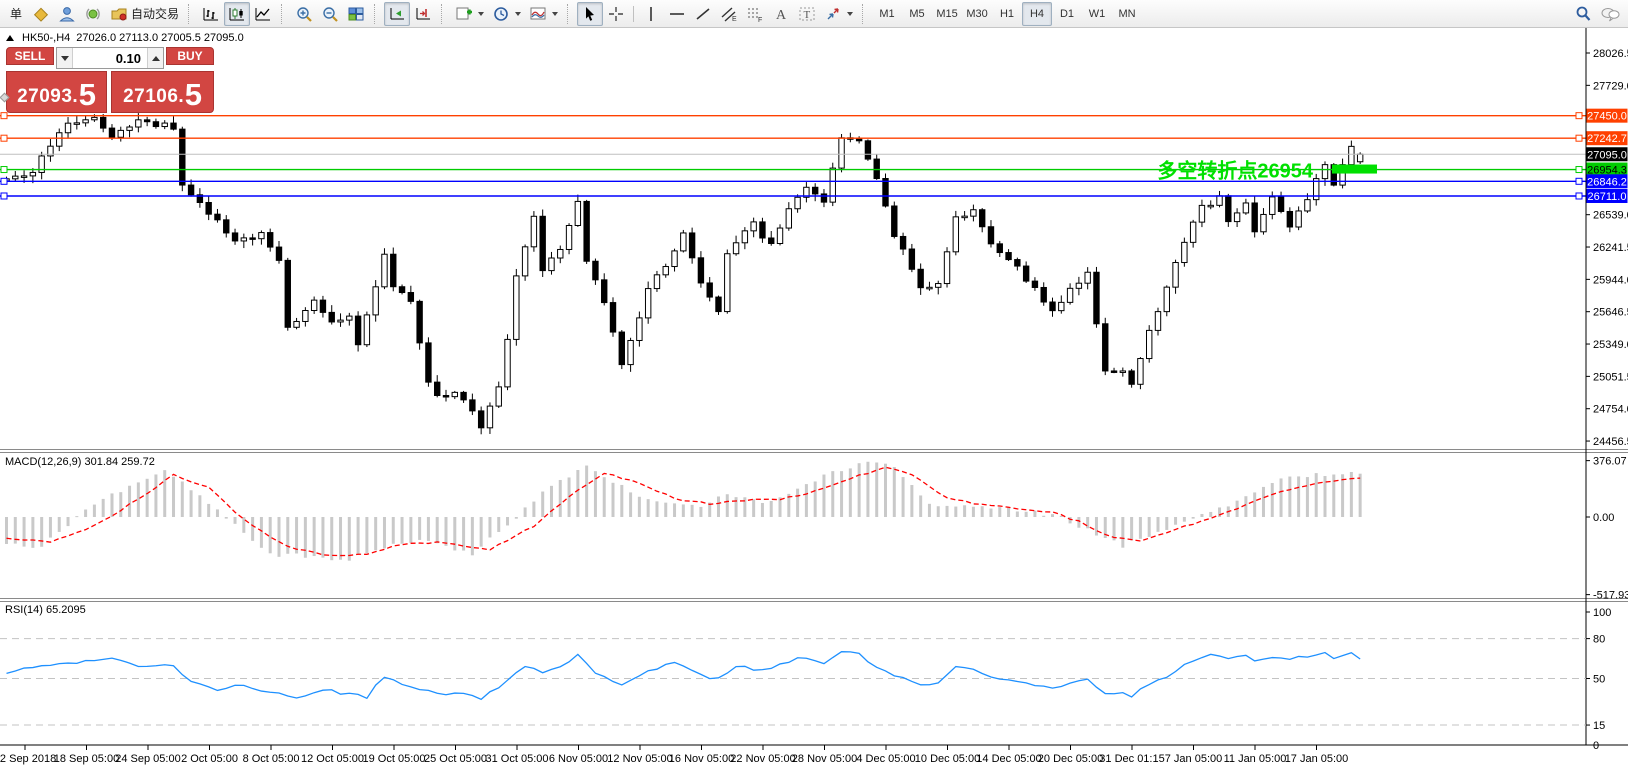  What do you see at coordinates (1097, 14) in the screenshot?
I see `timeframe-w1: W1` at bounding box center [1097, 14].